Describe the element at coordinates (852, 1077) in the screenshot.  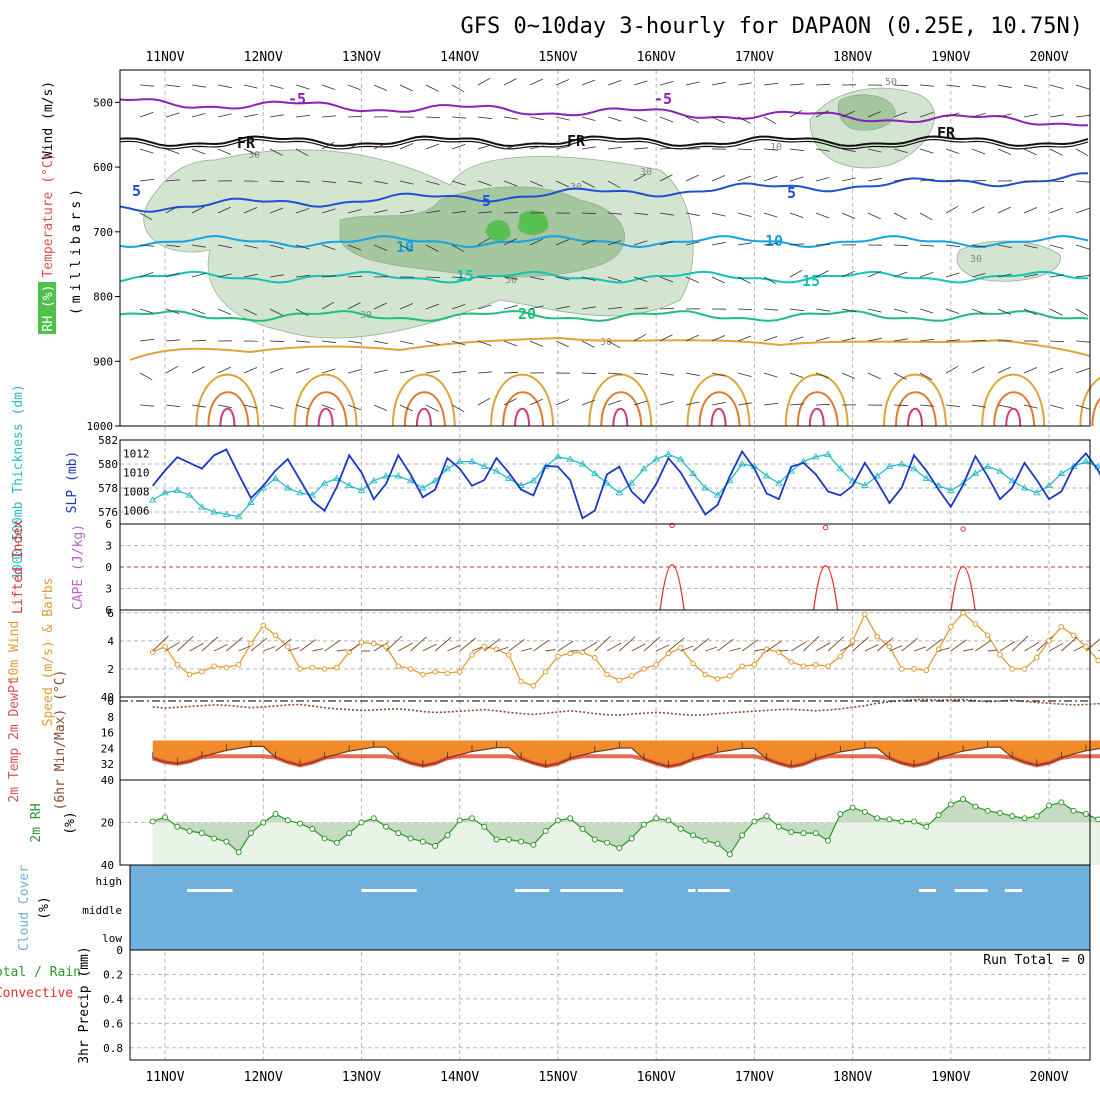
I see `x-date-label-bottom: 18NOV` at that location.